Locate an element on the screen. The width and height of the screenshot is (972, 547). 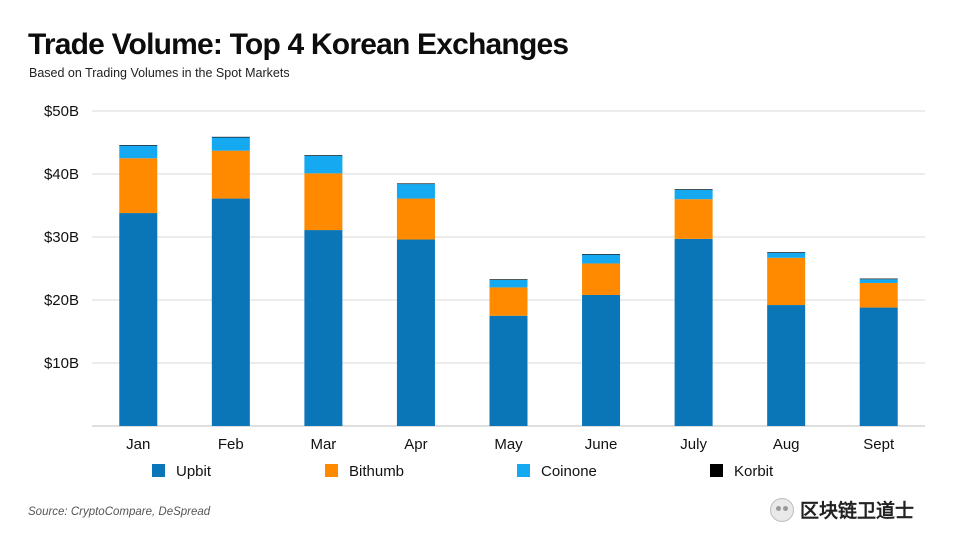
x-axis-ticks: Jan Feb Mar Apr May June July Aug Sept is located at coordinates (510, 444).